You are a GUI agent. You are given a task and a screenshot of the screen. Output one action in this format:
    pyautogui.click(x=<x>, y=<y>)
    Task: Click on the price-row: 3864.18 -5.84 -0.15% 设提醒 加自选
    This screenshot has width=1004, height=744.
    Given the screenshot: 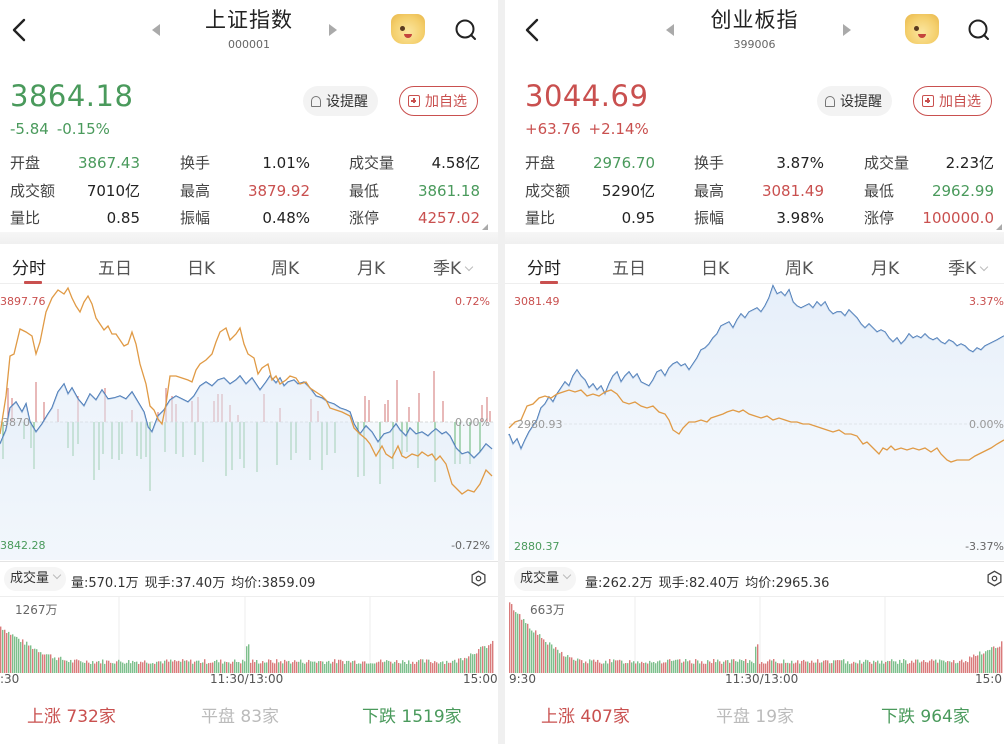 What is the action you would take?
    pyautogui.click(x=249, y=102)
    